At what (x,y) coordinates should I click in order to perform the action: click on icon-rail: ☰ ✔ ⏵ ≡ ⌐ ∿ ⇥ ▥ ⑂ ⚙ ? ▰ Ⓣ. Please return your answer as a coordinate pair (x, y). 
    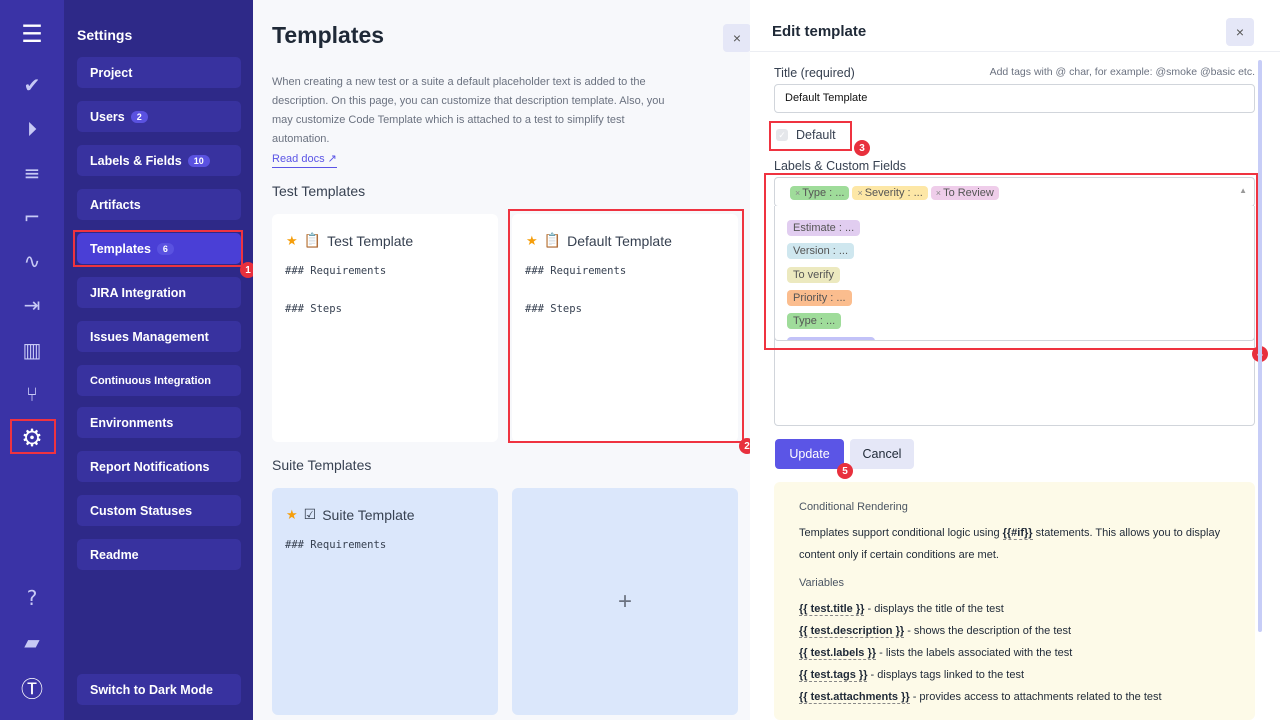
    Looking at the image, I should click on (32, 360).